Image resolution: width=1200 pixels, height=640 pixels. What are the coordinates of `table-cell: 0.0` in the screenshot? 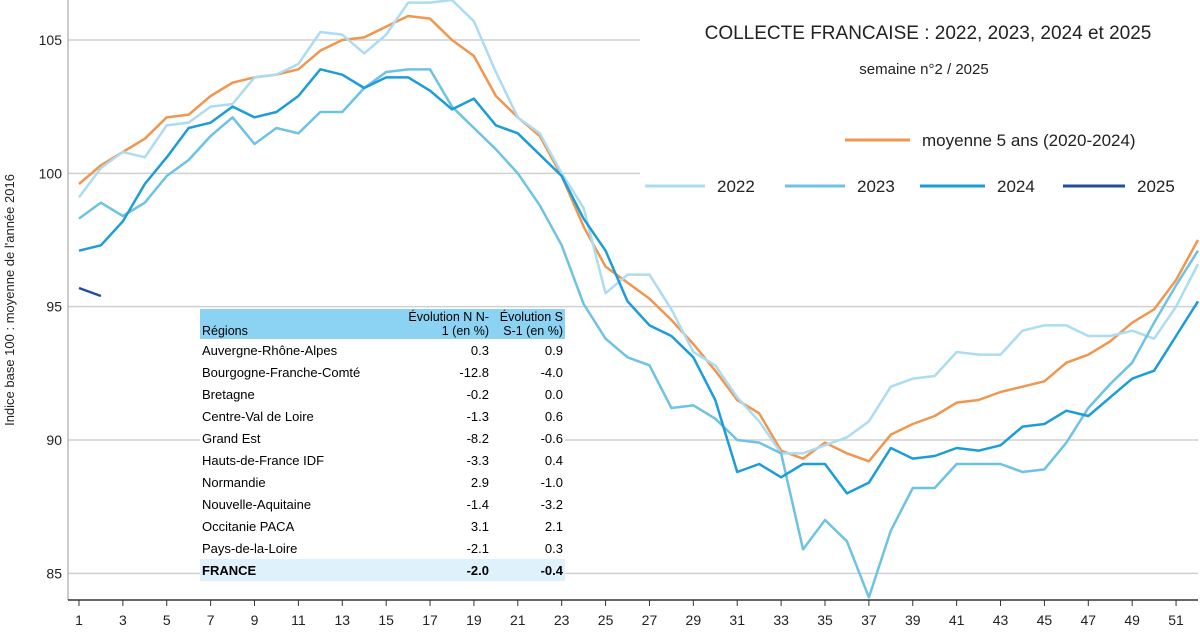 It's located at (553, 394).